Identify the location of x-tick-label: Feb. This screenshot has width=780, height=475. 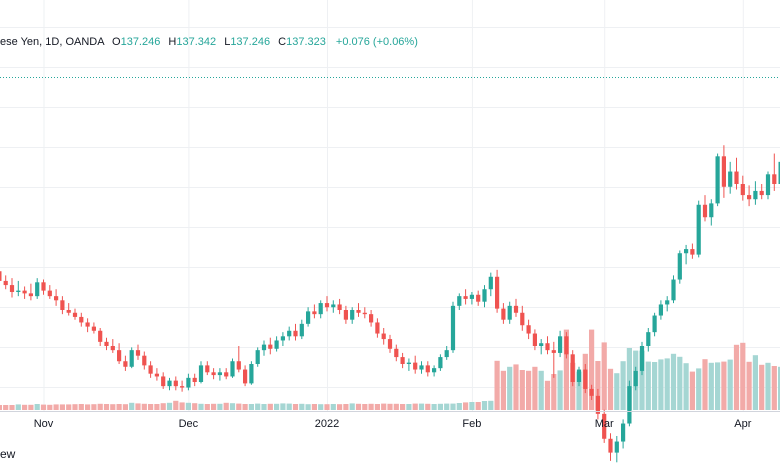
(471, 424).